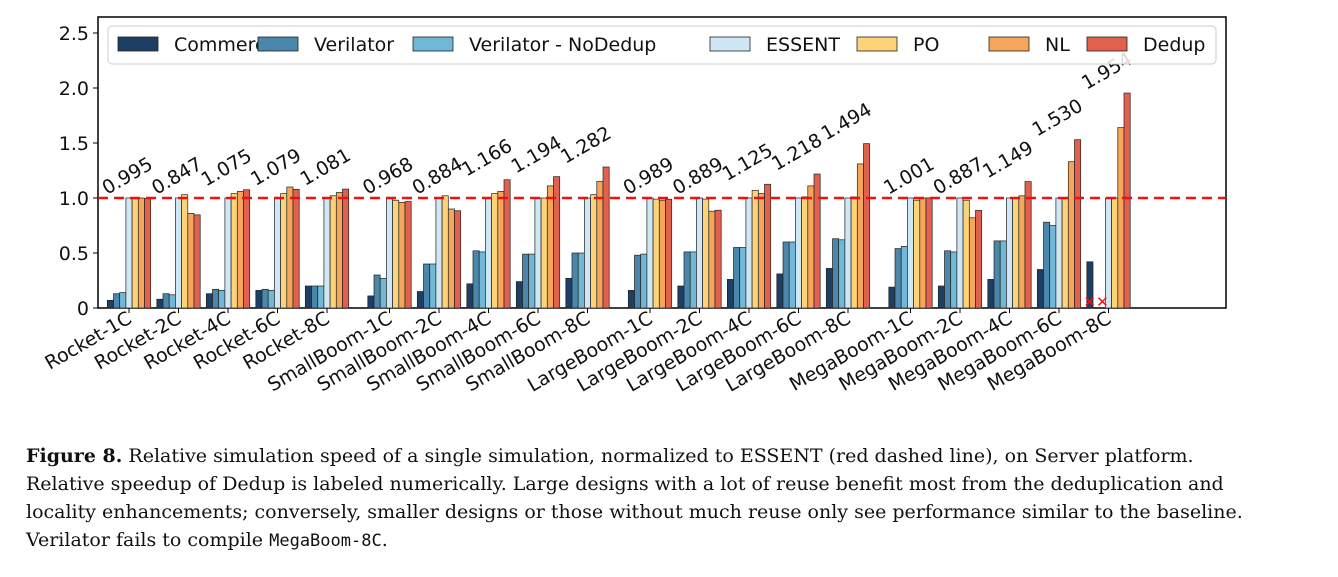 Image resolution: width=1338 pixels, height=577 pixels. I want to click on bar-po-rocket-2c, so click(185, 251).